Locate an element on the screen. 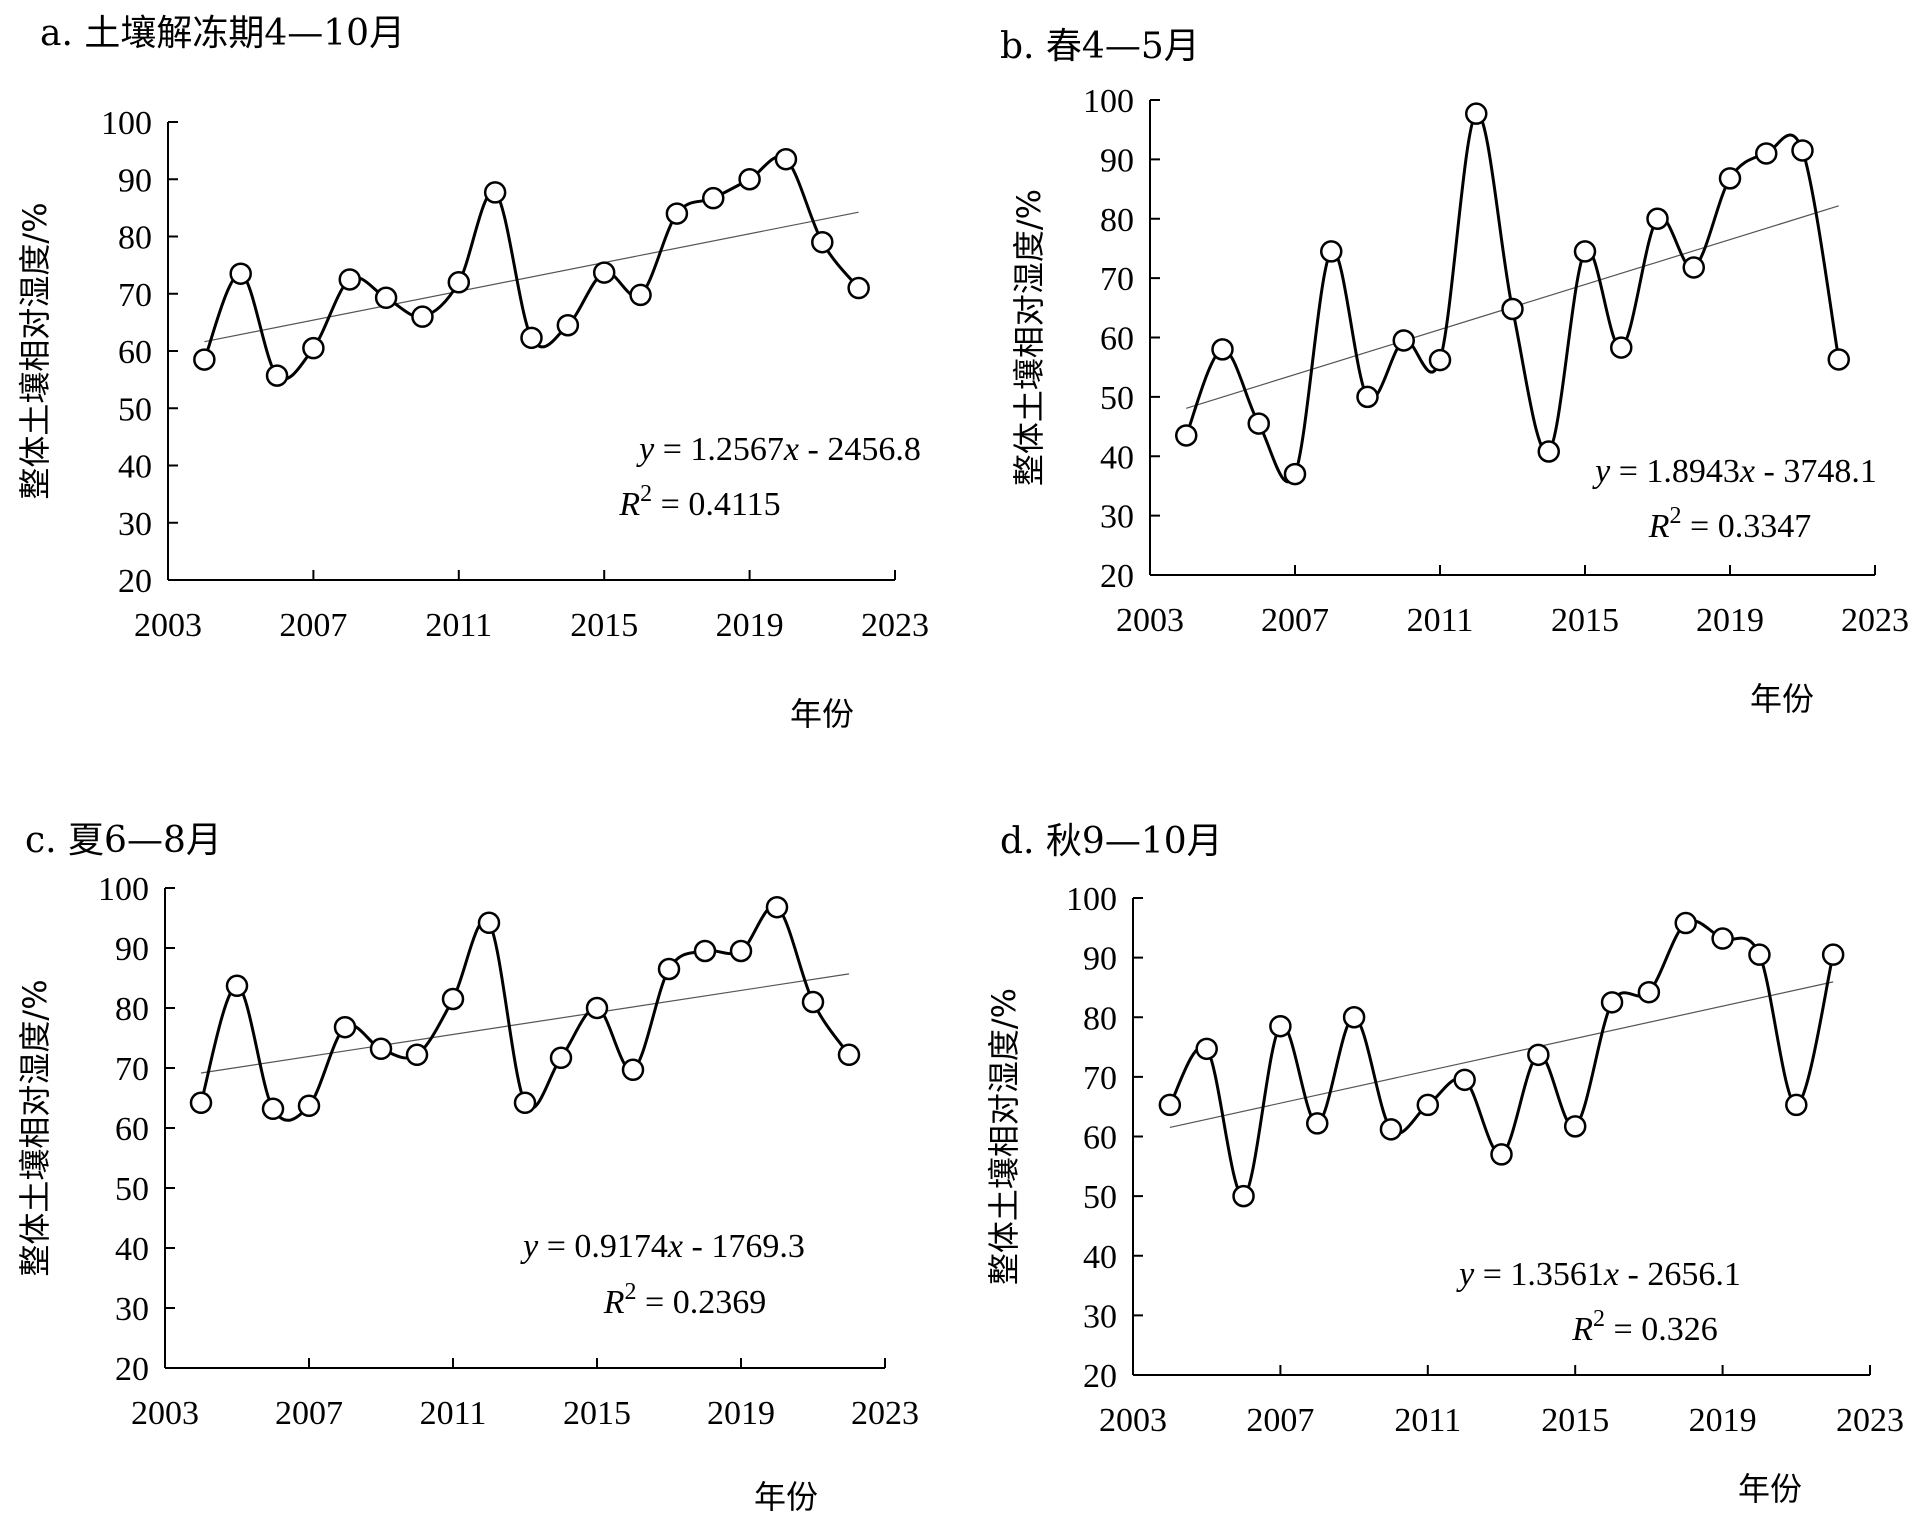 The image size is (1923, 1531). eq-y: y is located at coordinates (1465, 1274).